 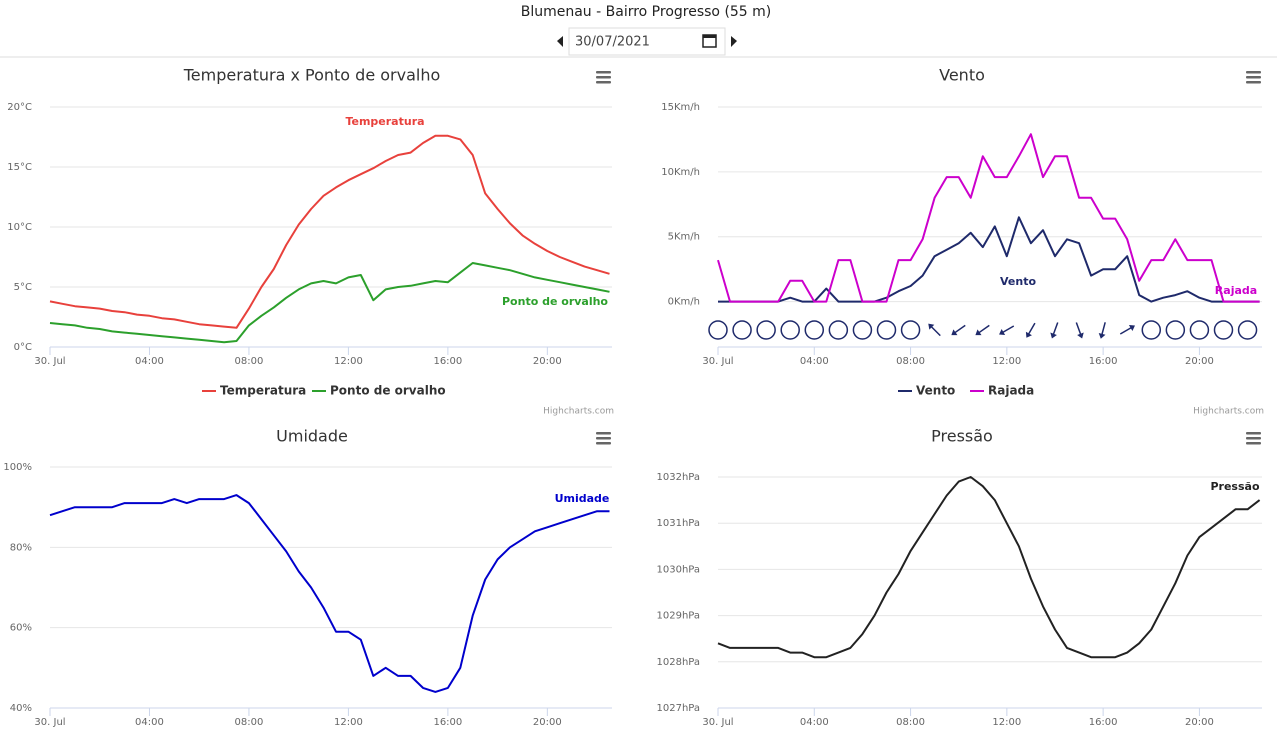 What do you see at coordinates (1018, 281) in the screenshot?
I see `series-label: Vento` at bounding box center [1018, 281].